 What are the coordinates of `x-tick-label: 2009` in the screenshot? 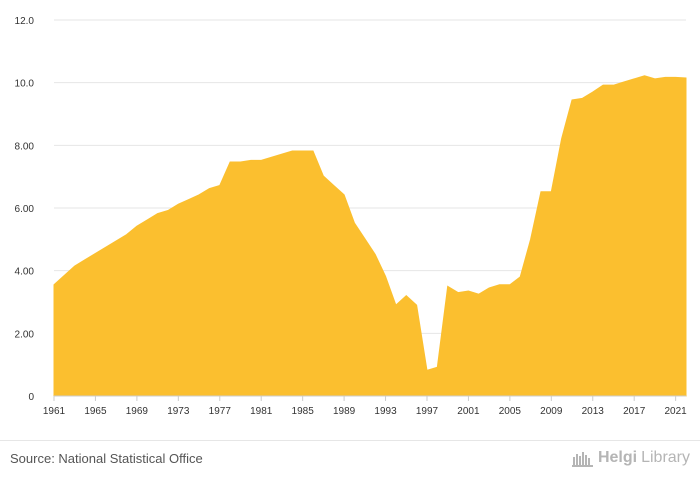 It's located at (551, 411).